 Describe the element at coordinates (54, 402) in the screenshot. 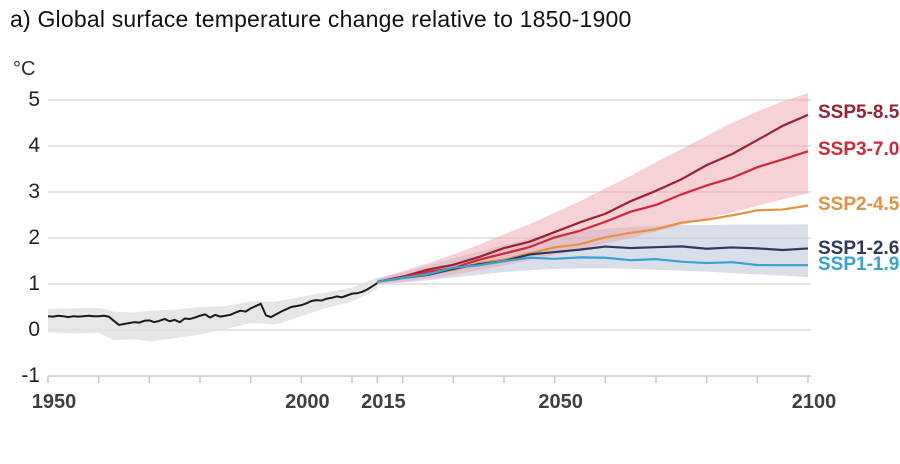

I see `x-tick-label: 1950` at that location.